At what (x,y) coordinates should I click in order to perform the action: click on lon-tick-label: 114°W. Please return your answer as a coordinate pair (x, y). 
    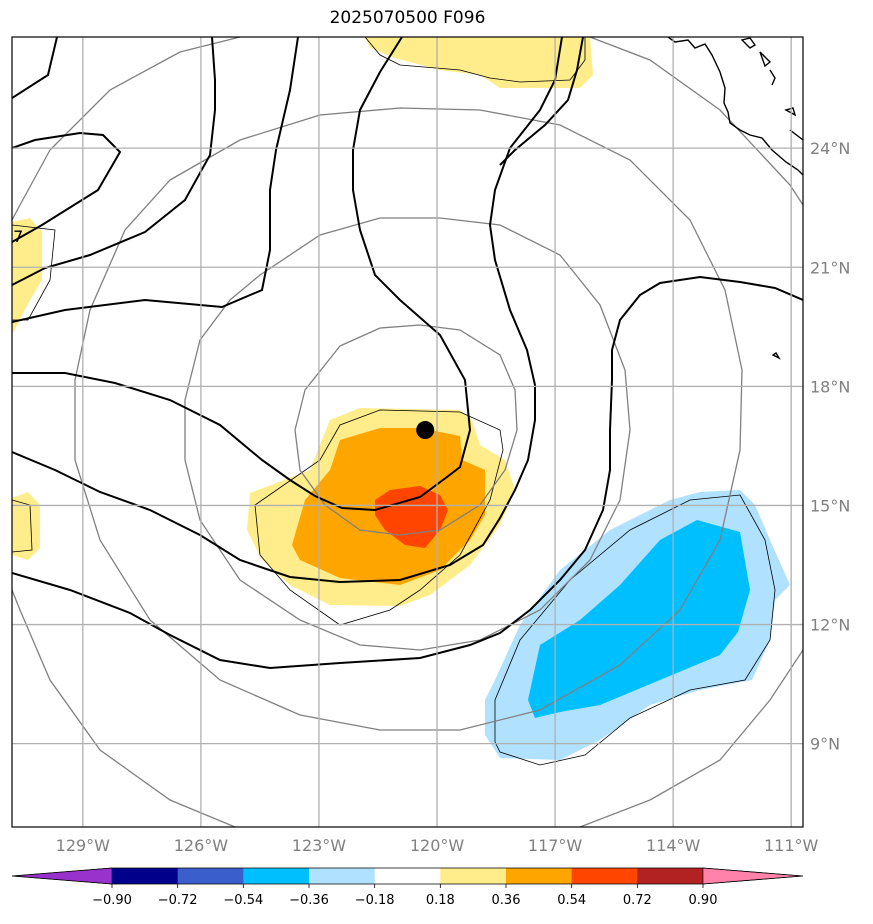
    Looking at the image, I should click on (673, 845).